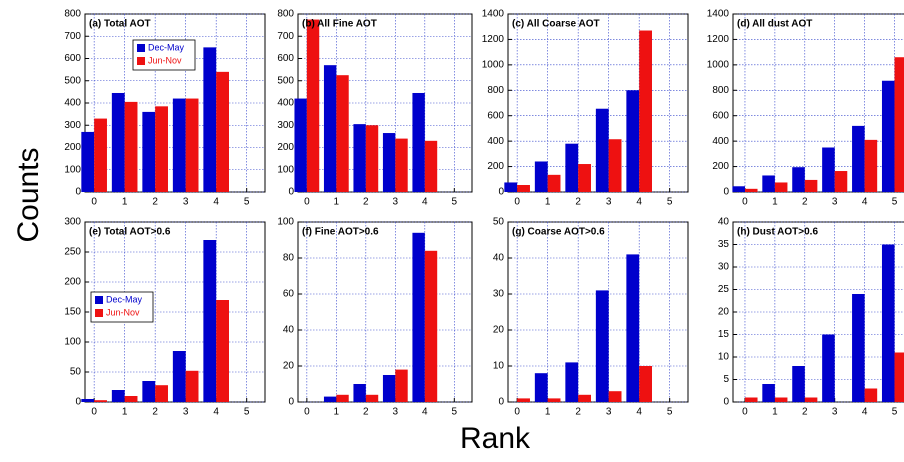 This screenshot has width=904, height=462. I want to click on y-tick-label: 10, so click(499, 366).